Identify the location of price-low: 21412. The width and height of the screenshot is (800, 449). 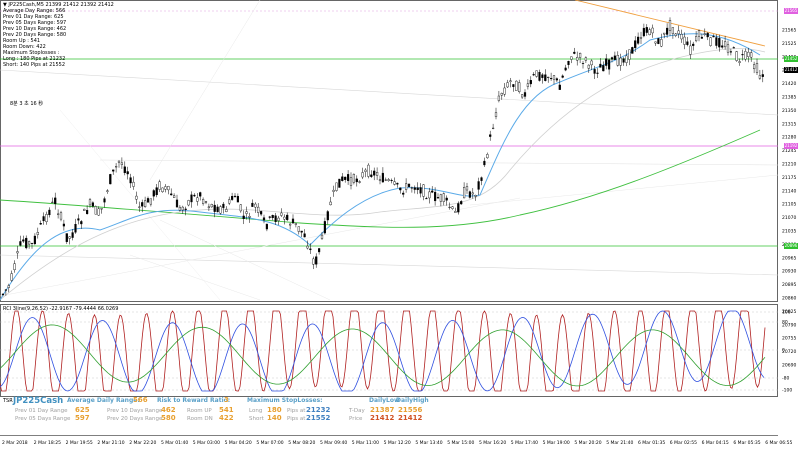
(382, 418).